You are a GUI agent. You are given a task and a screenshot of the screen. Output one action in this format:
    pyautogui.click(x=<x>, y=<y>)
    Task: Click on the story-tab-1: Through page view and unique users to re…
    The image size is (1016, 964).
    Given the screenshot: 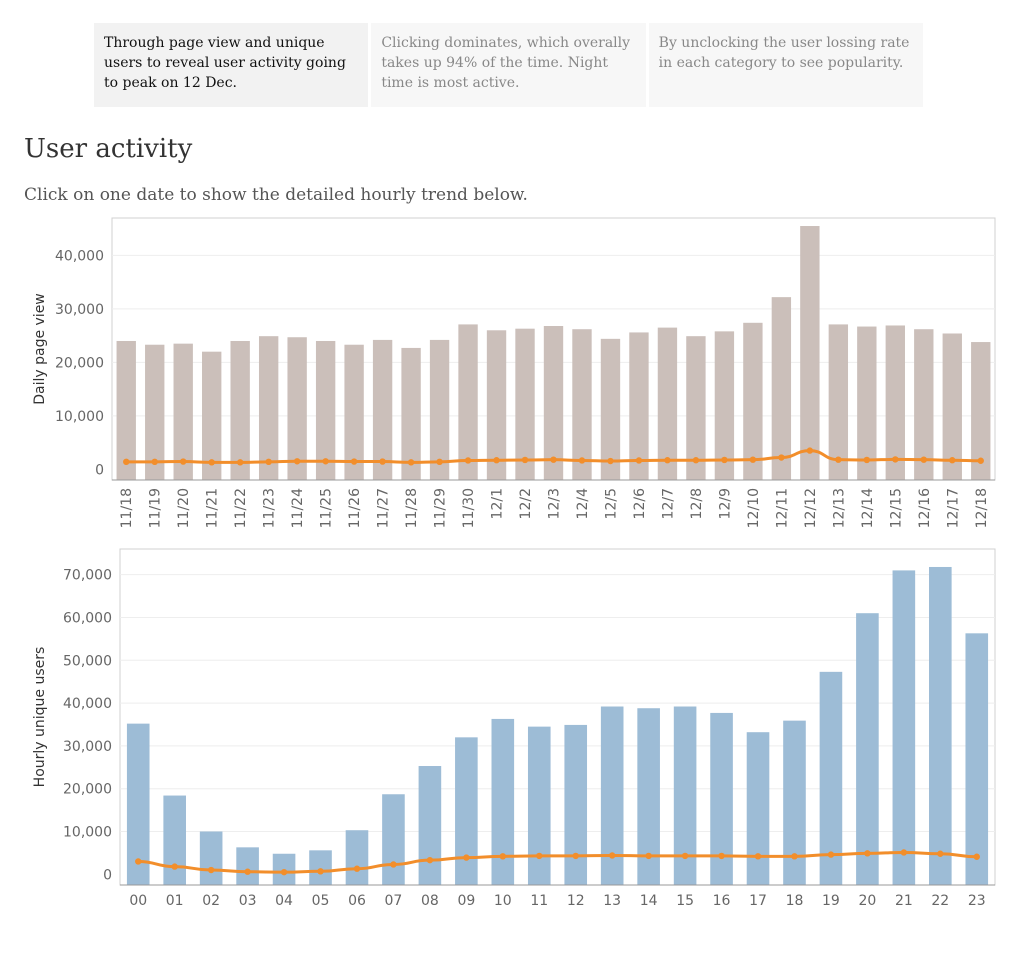 What is the action you would take?
    pyautogui.click(x=231, y=65)
    